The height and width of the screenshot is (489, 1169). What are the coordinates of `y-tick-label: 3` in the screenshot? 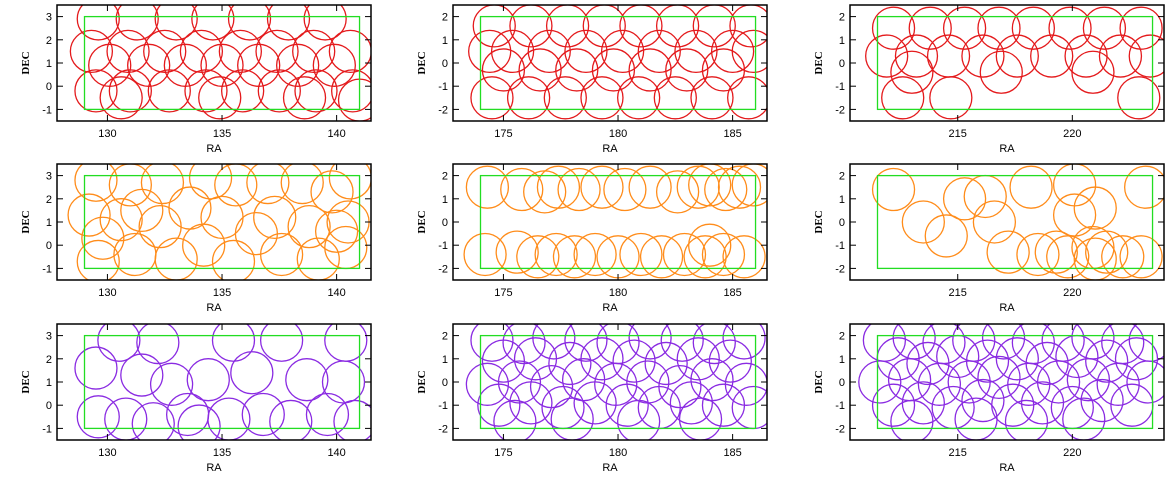 It's located at (49, 177).